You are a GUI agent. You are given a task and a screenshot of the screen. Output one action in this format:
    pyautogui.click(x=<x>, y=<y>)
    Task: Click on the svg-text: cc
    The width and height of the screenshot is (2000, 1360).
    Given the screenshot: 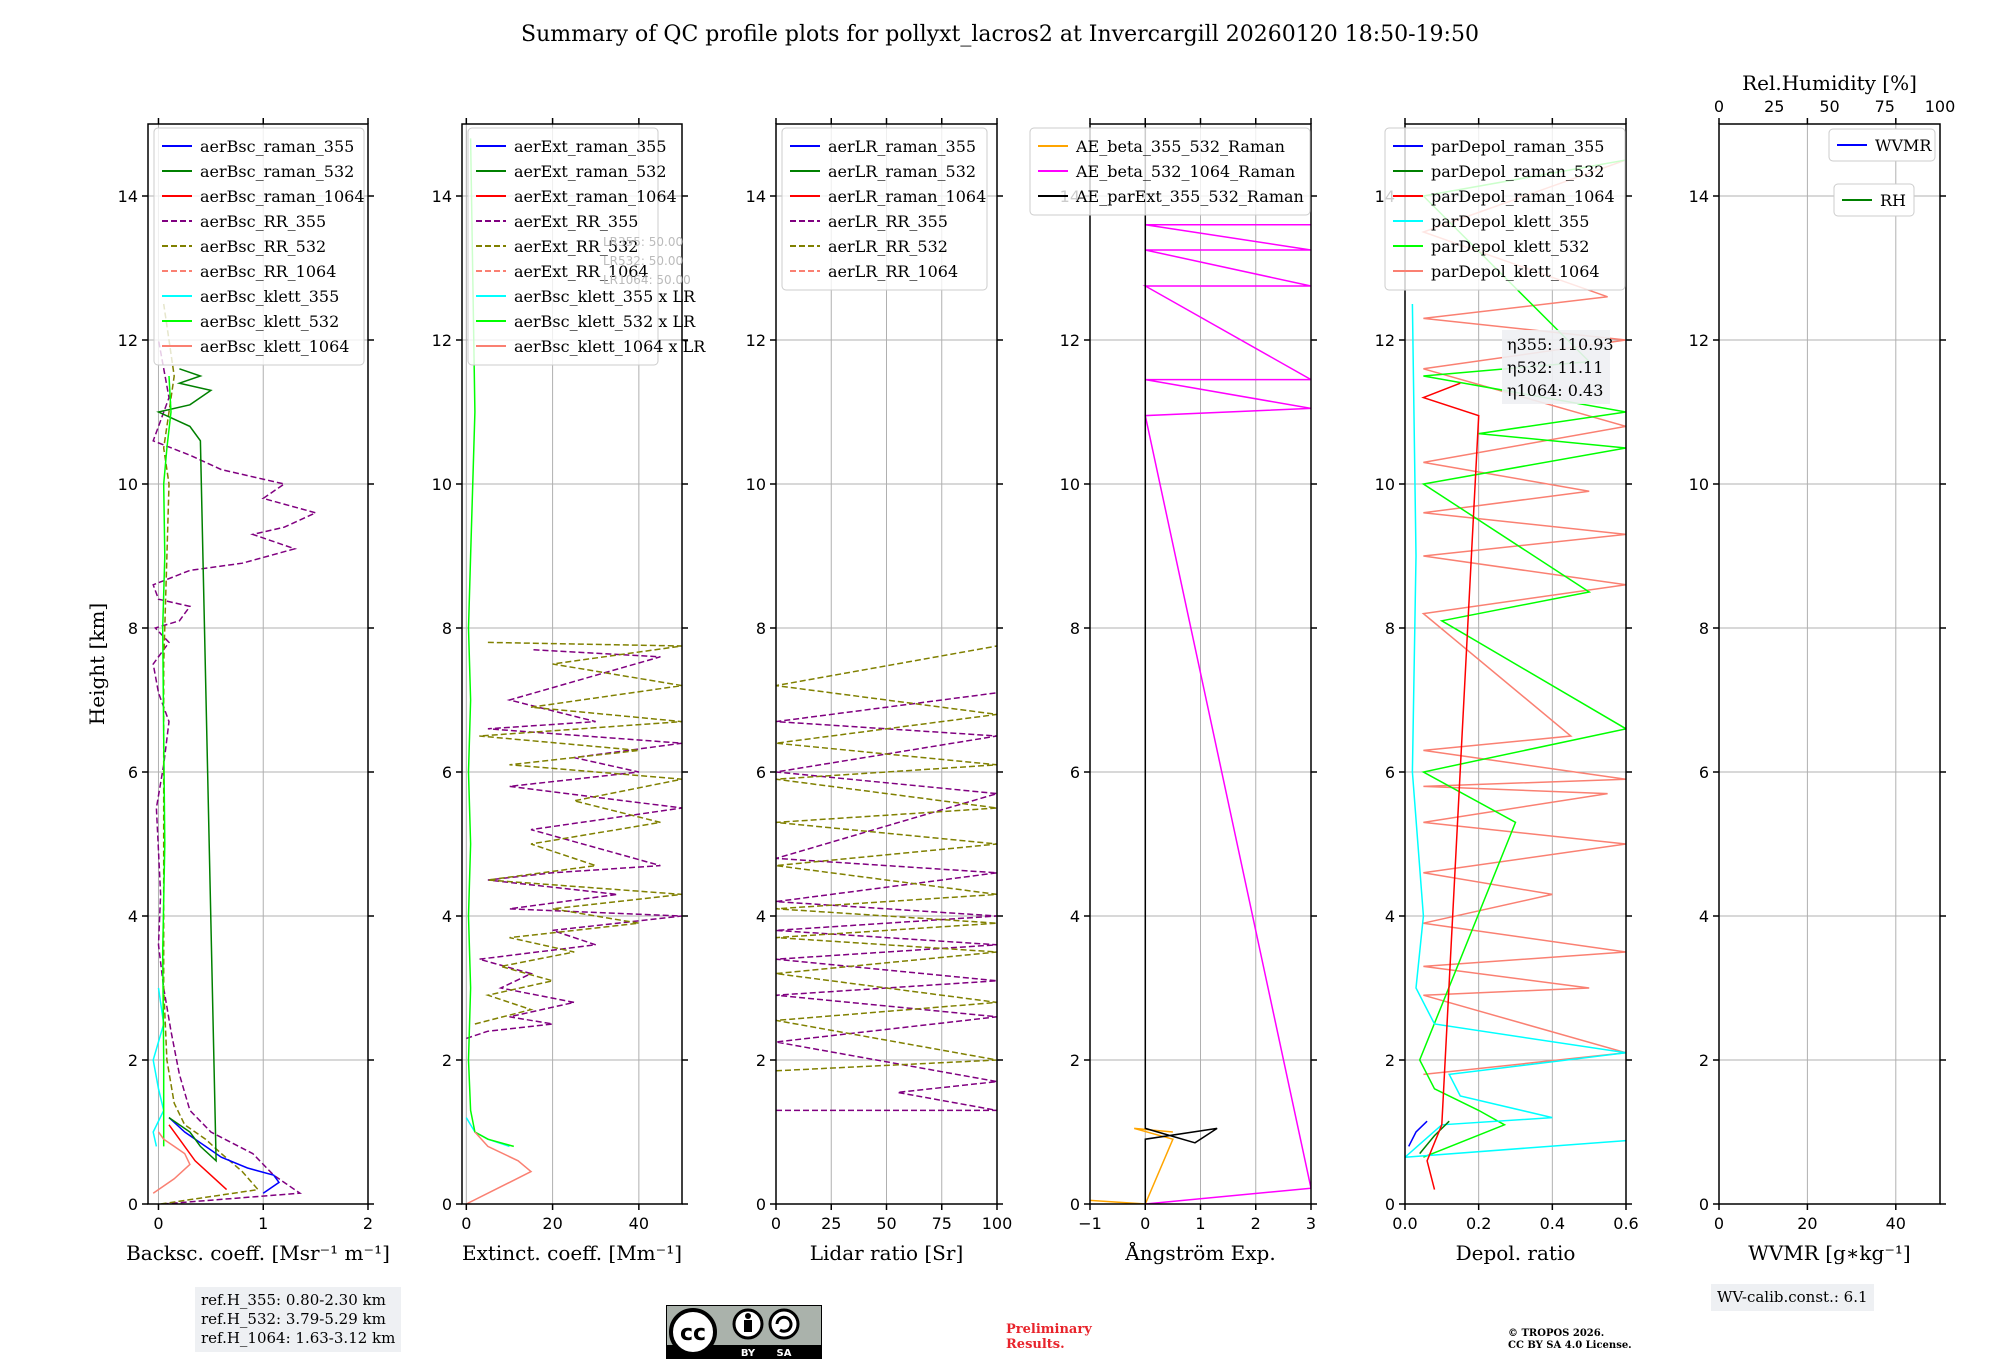 What is the action you would take?
    pyautogui.click(x=693, y=1333)
    